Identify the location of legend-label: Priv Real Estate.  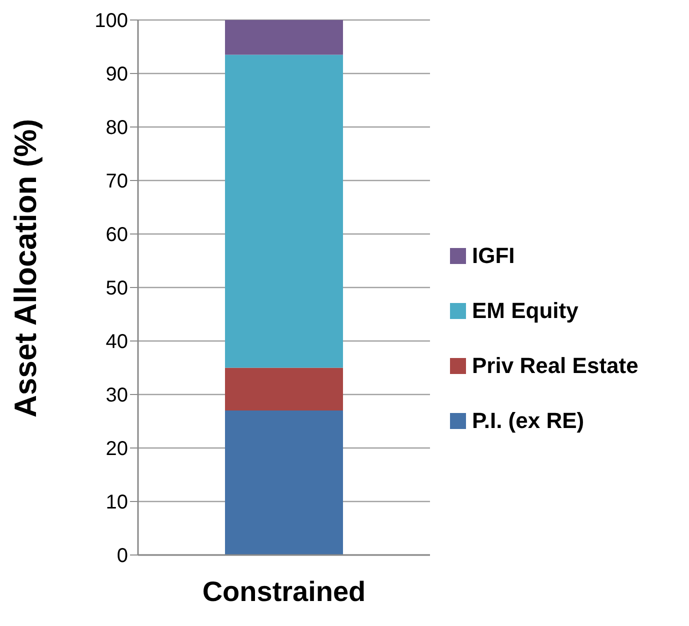
(555, 365).